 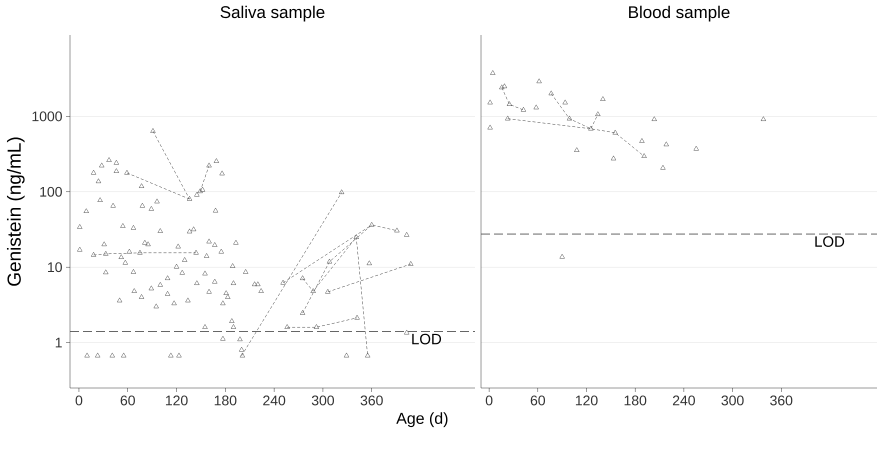 What do you see at coordinates (55, 267) in the screenshot?
I see `y-tick-label: 10` at bounding box center [55, 267].